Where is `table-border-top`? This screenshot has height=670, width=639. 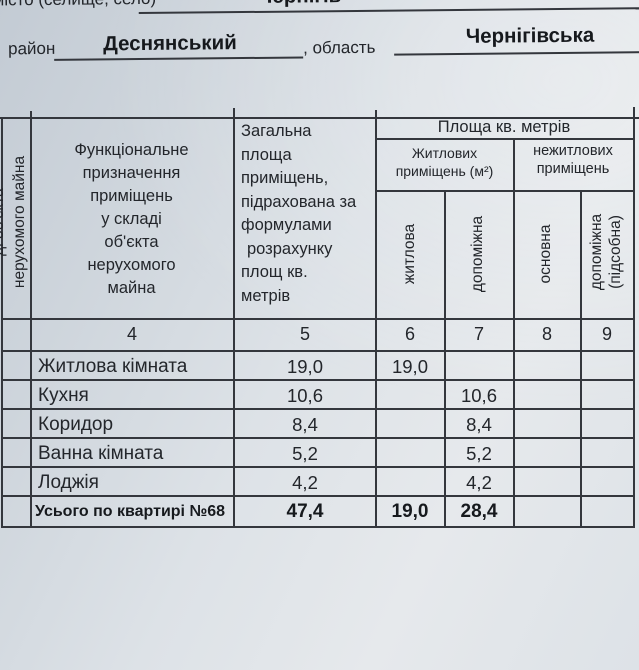
table-border-top is located at coordinates (319, 118).